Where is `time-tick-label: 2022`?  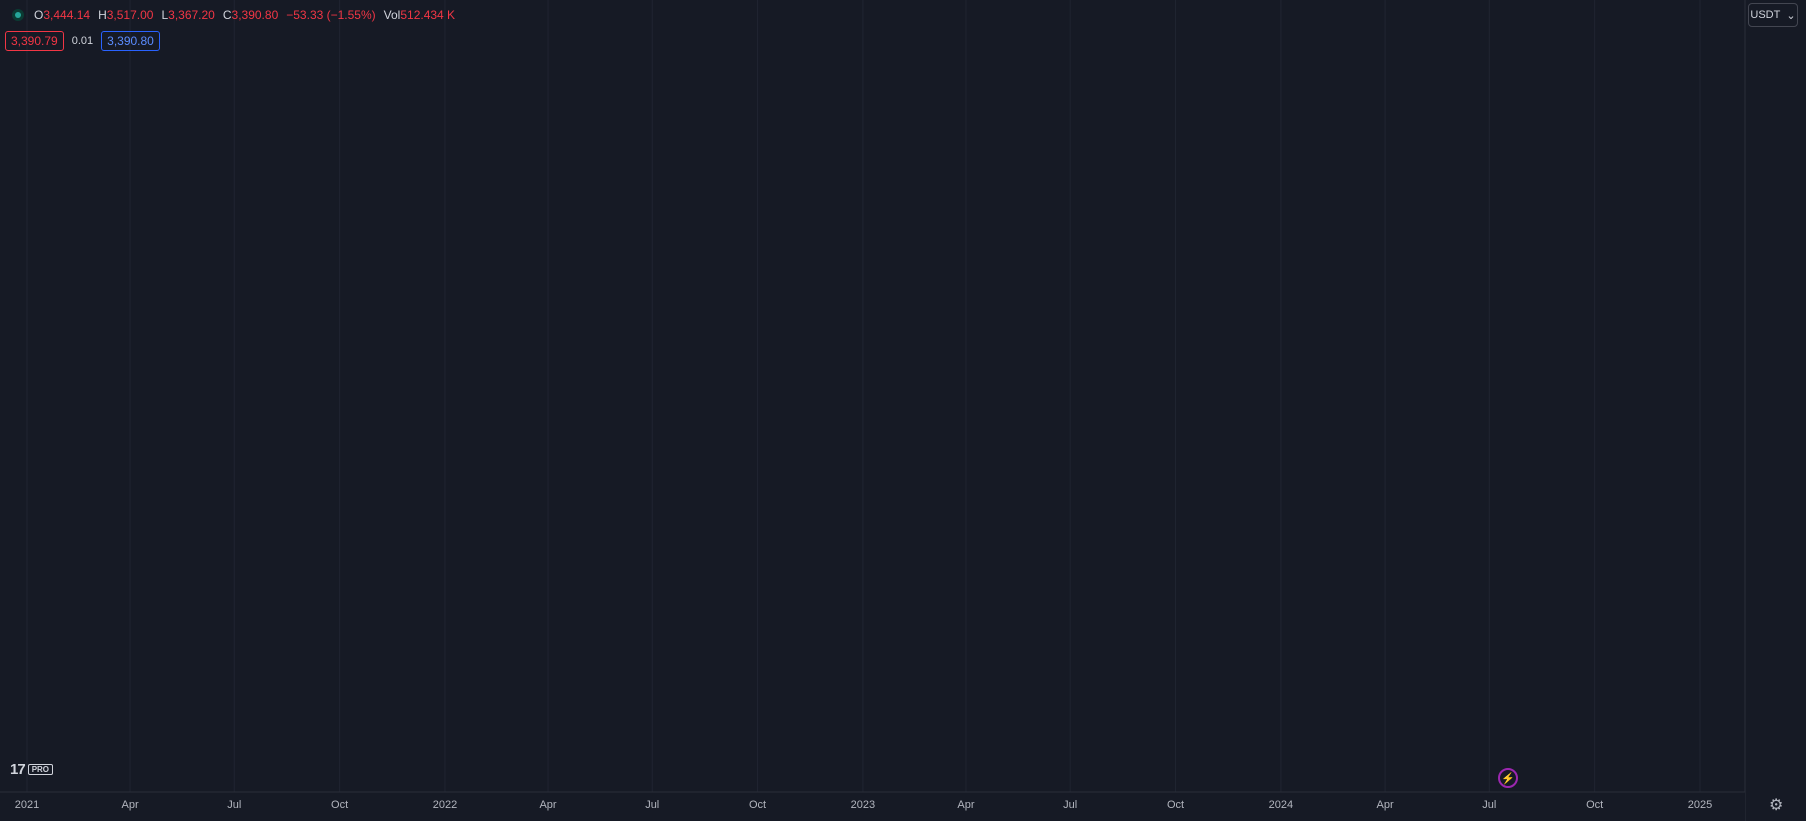
time-tick-label: 2022 is located at coordinates (445, 805).